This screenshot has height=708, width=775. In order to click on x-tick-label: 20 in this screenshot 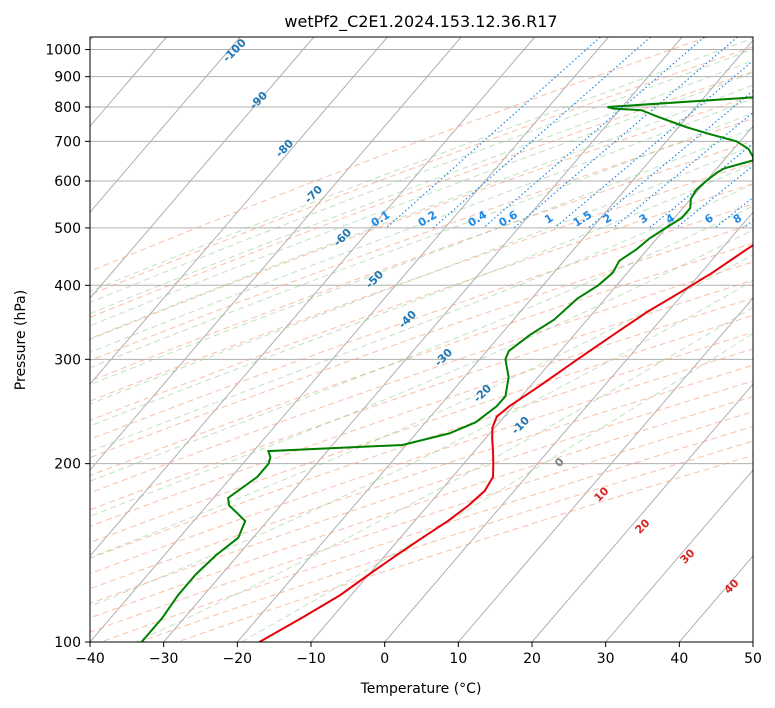, I will do `click(532, 659)`.